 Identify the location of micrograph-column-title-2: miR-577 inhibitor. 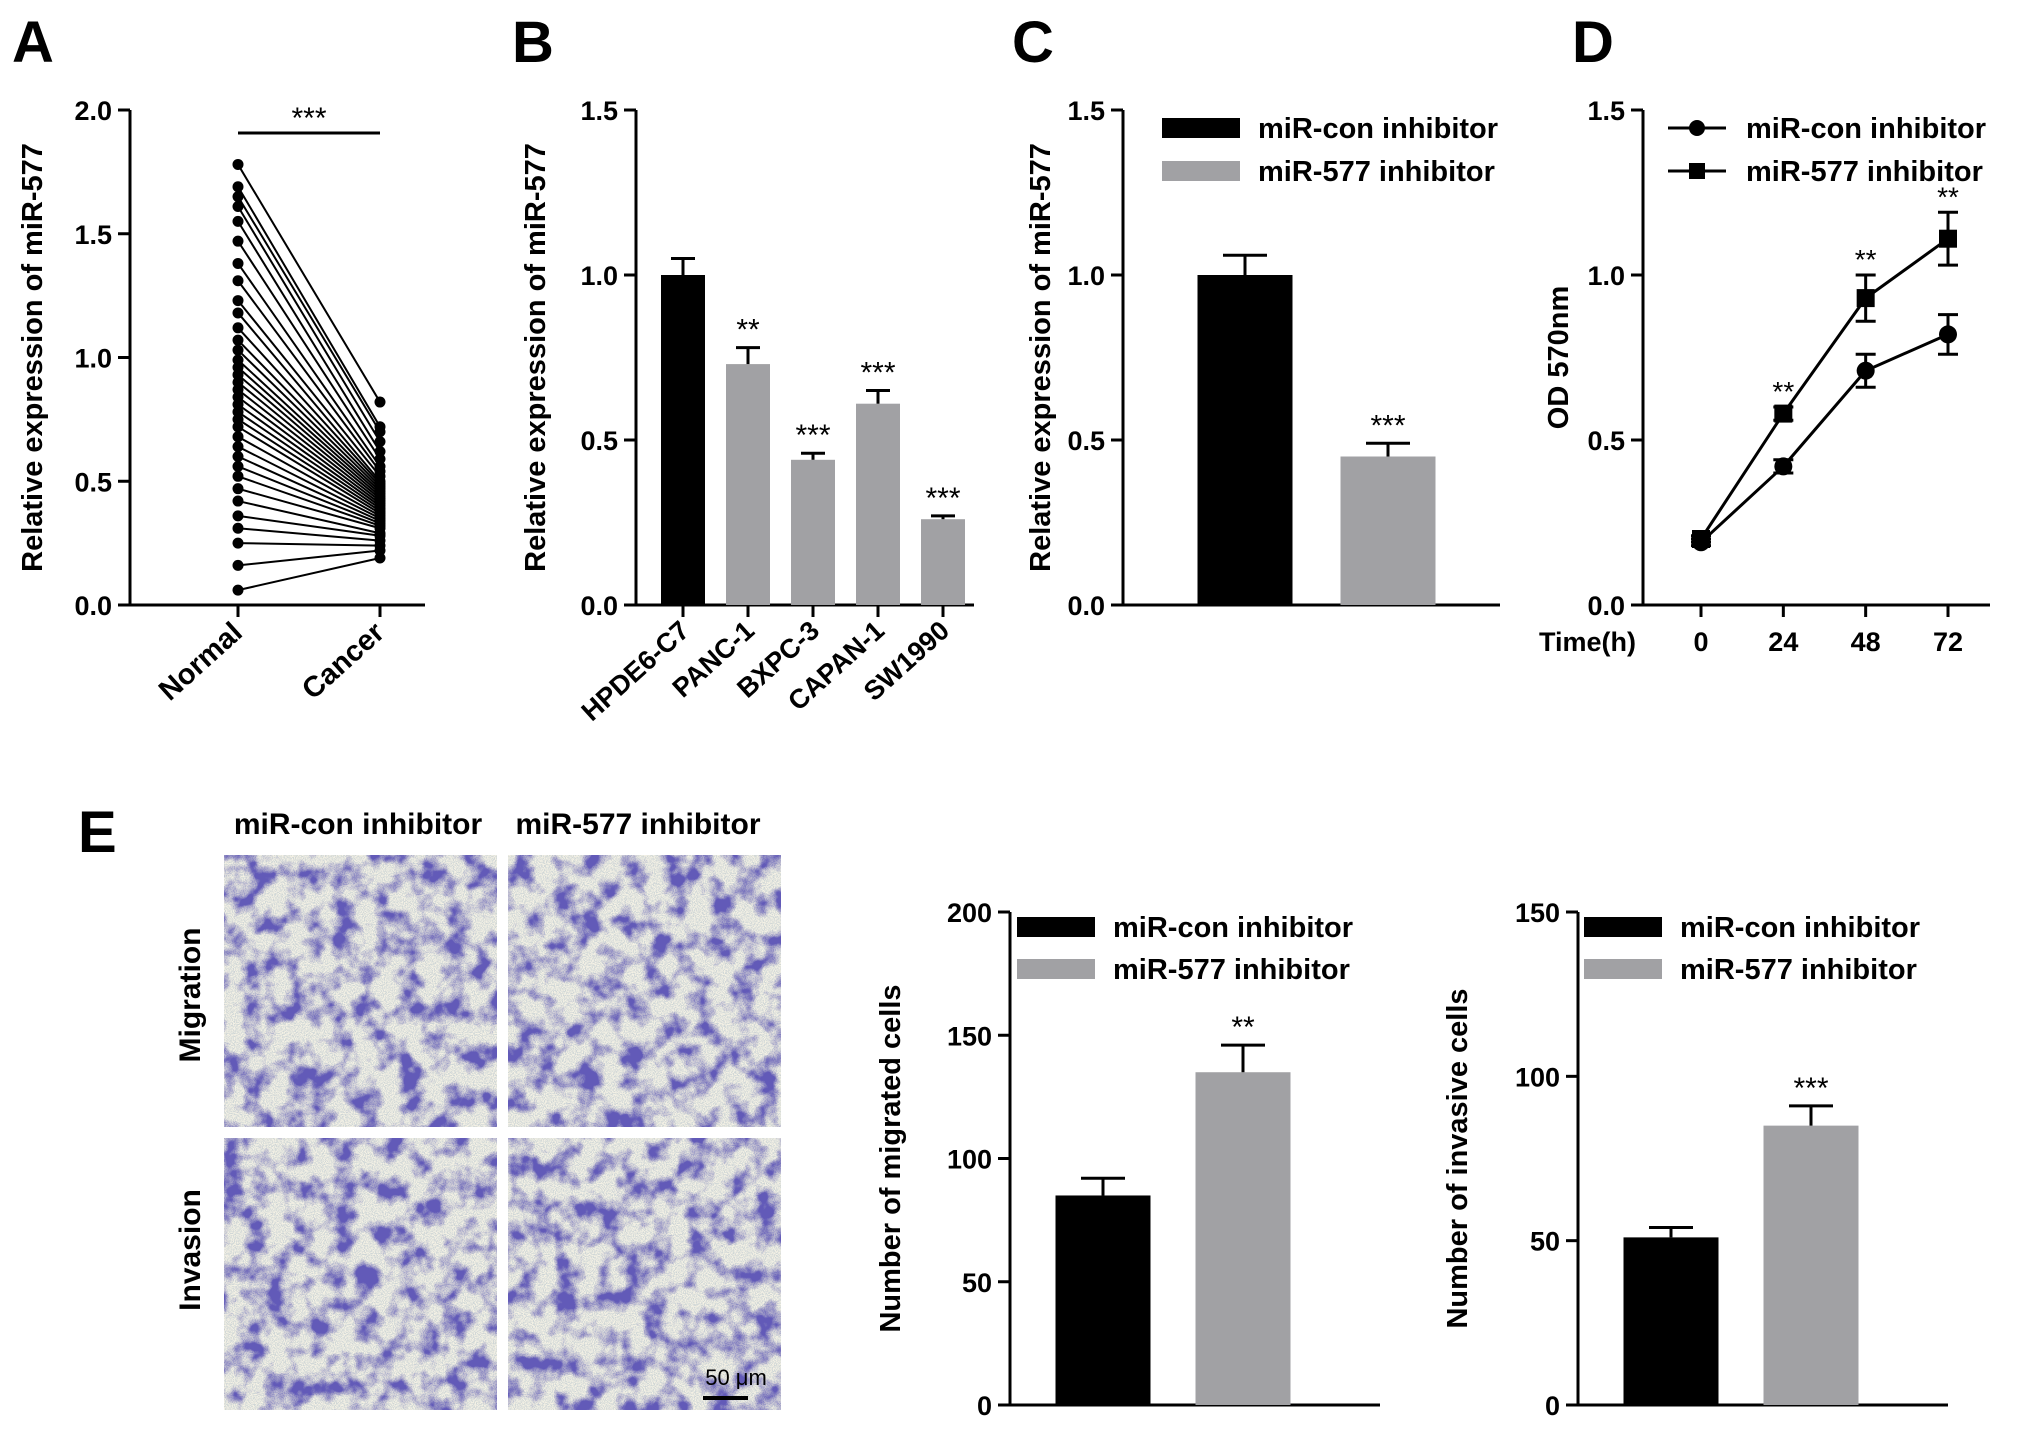
(637, 824).